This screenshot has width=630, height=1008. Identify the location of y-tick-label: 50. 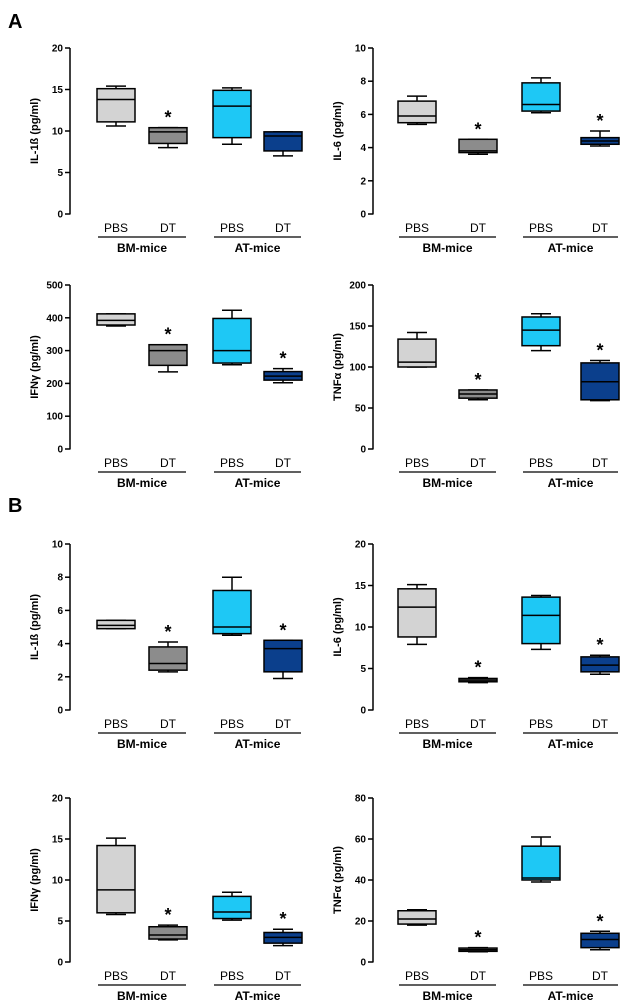
(361, 409).